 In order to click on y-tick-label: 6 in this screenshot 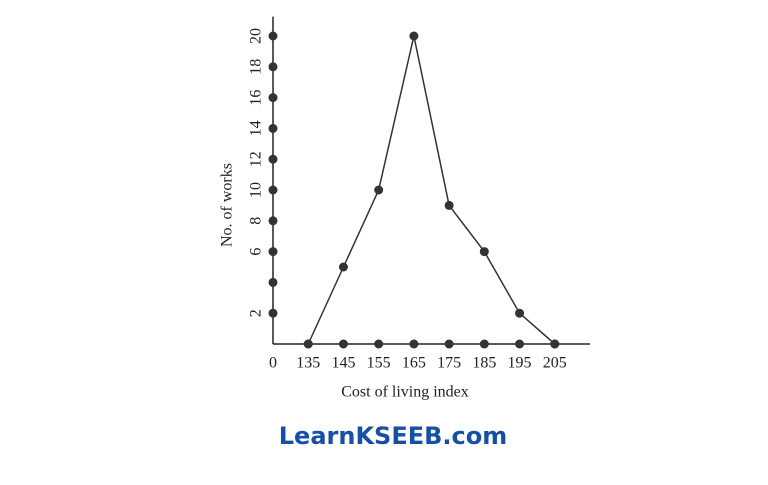, I will do `click(256, 252)`.